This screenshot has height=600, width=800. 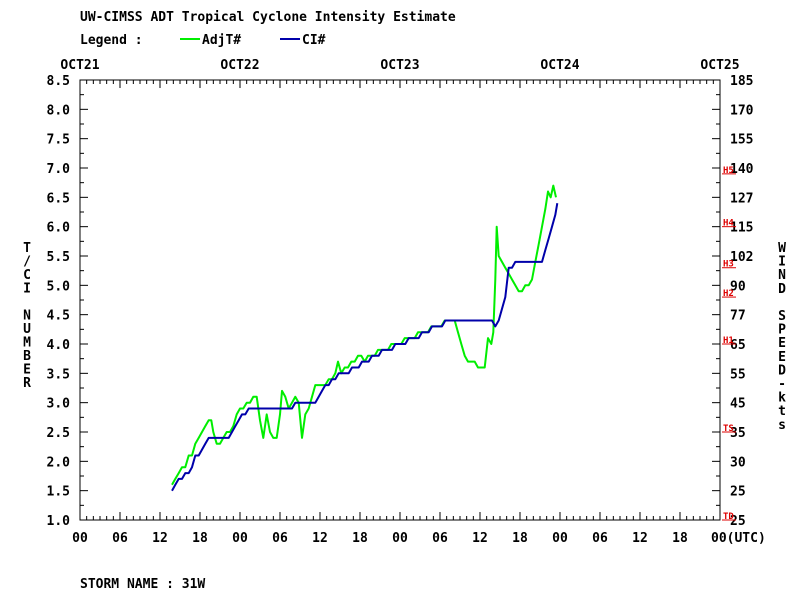 What do you see at coordinates (27, 343) in the screenshot?
I see `axis-title-char: M` at bounding box center [27, 343].